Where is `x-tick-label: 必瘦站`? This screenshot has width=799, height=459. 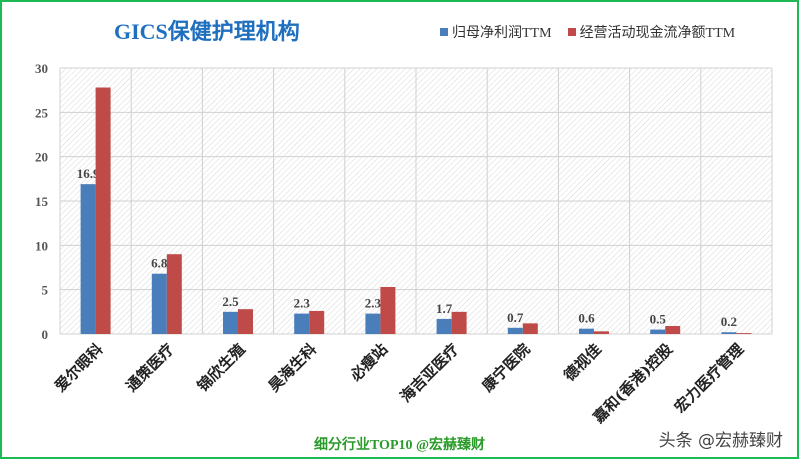 x-tick-label: 必瘦站 is located at coordinates (368, 362).